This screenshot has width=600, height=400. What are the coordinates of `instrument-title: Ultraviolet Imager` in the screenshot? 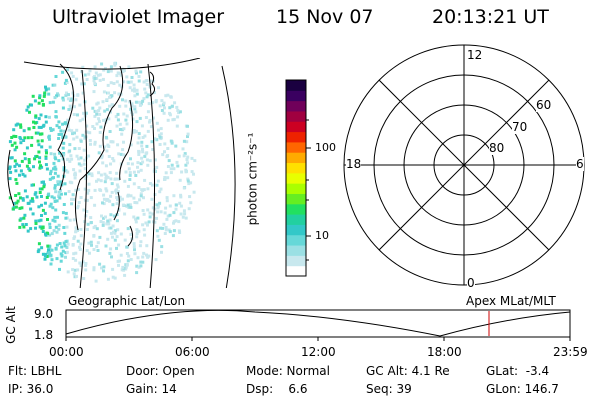 It's located at (138, 17).